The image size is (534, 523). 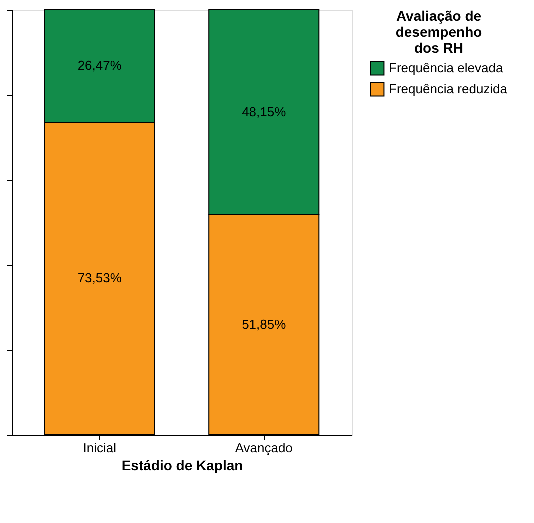 What do you see at coordinates (100, 448) in the screenshot?
I see `x-tick-label: Inicial` at bounding box center [100, 448].